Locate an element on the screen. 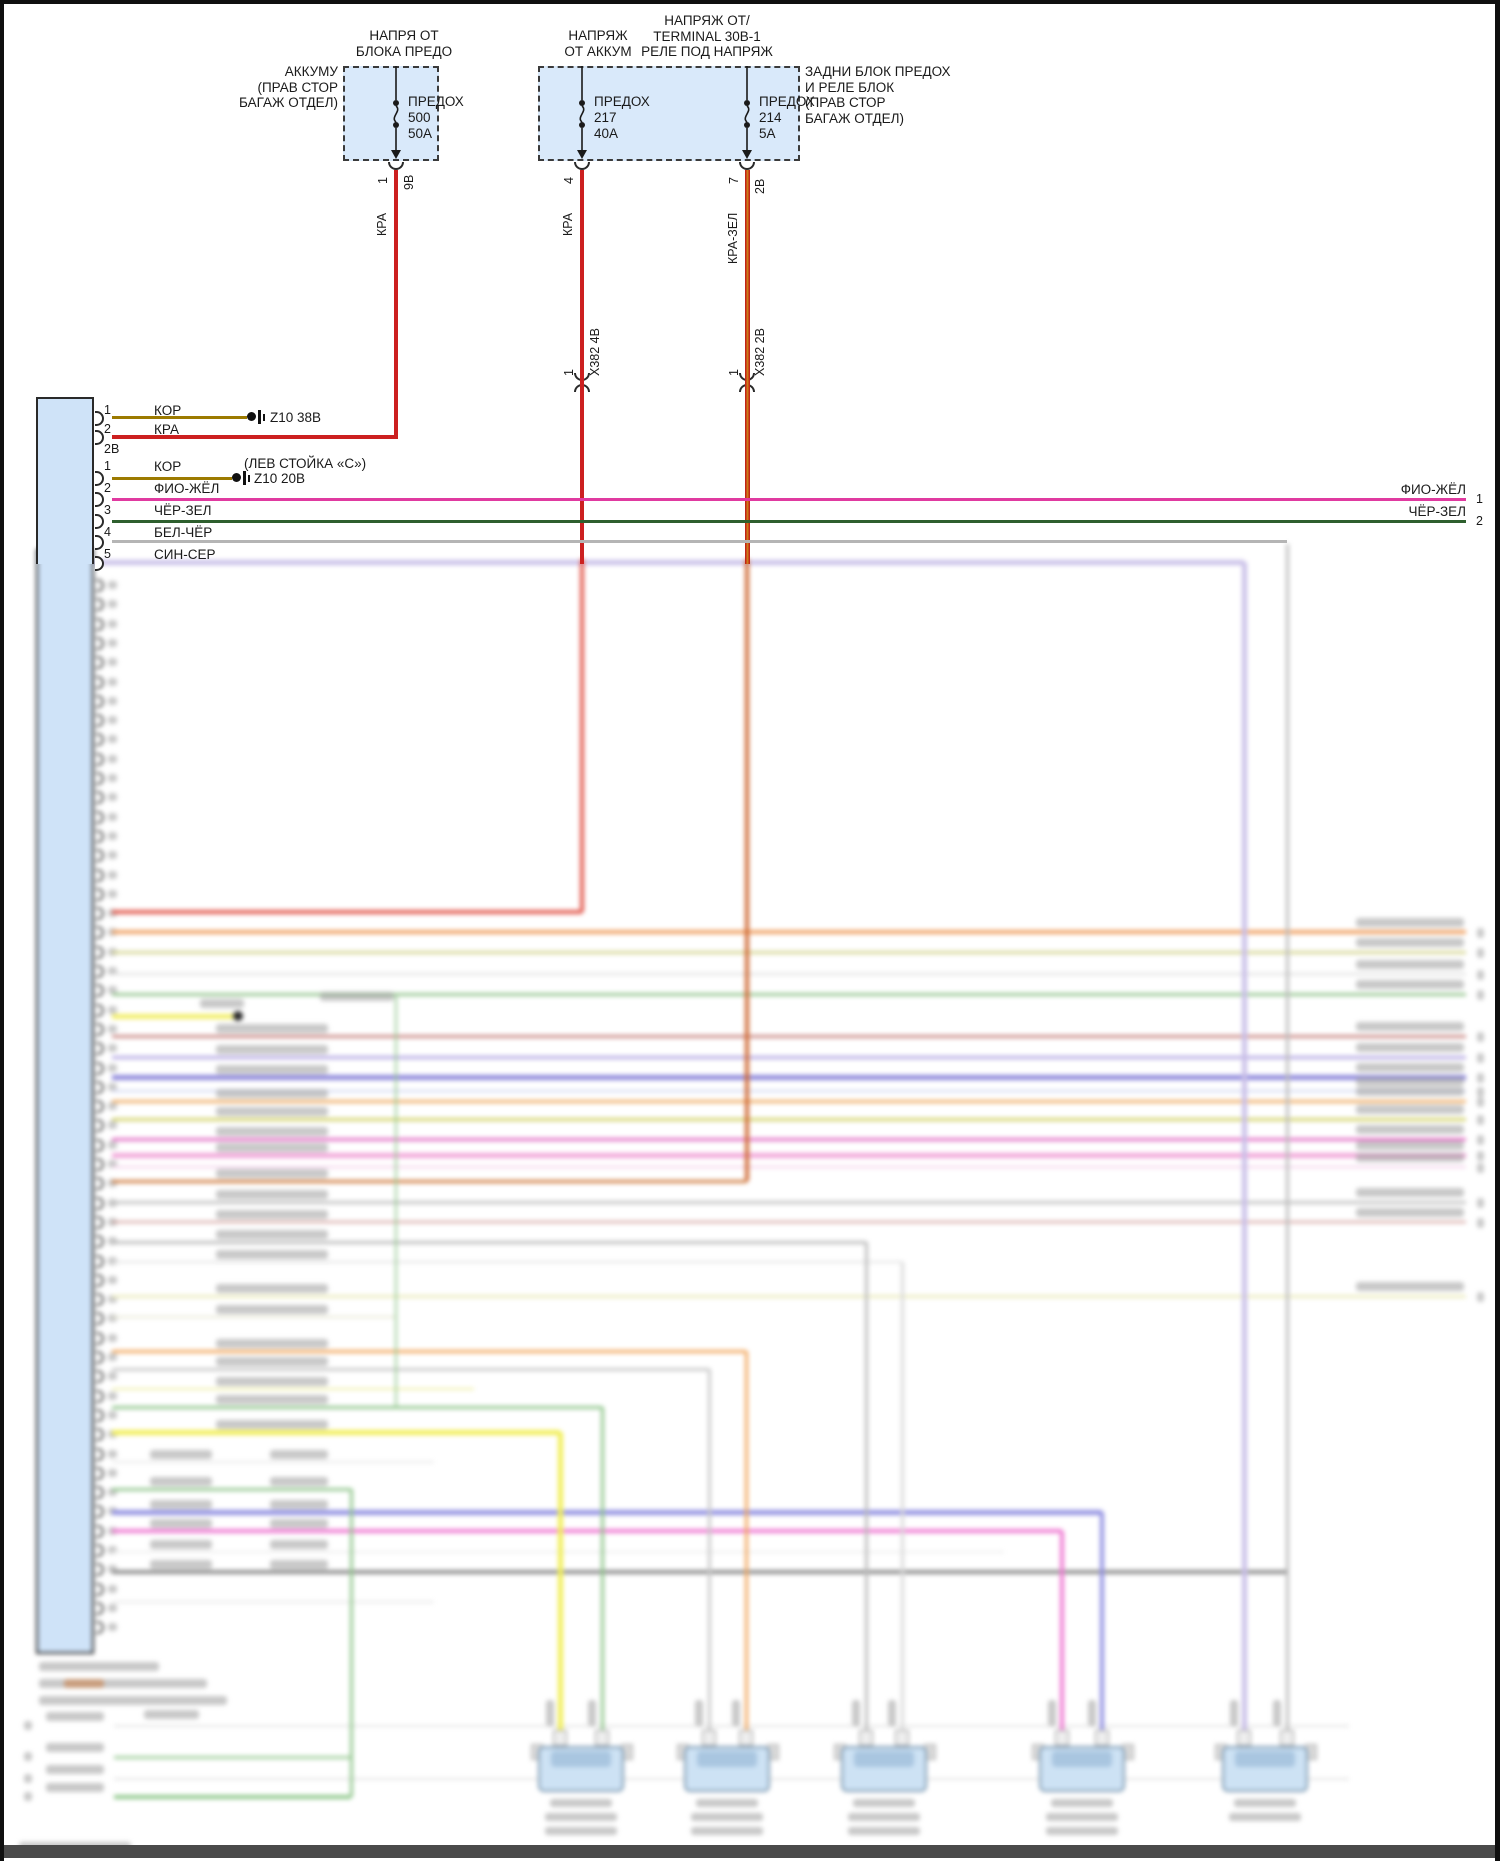 The width and height of the screenshot is (1500, 1861). right-pin-number: 2 is located at coordinates (1479, 521).